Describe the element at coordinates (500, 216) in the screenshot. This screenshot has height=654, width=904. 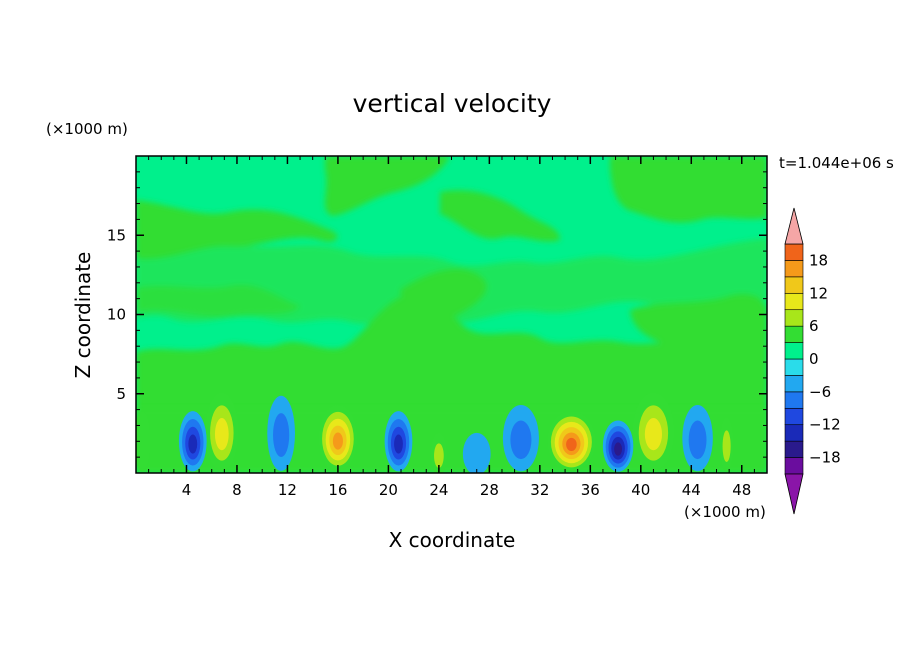
I see `top-blob-mid2` at that location.